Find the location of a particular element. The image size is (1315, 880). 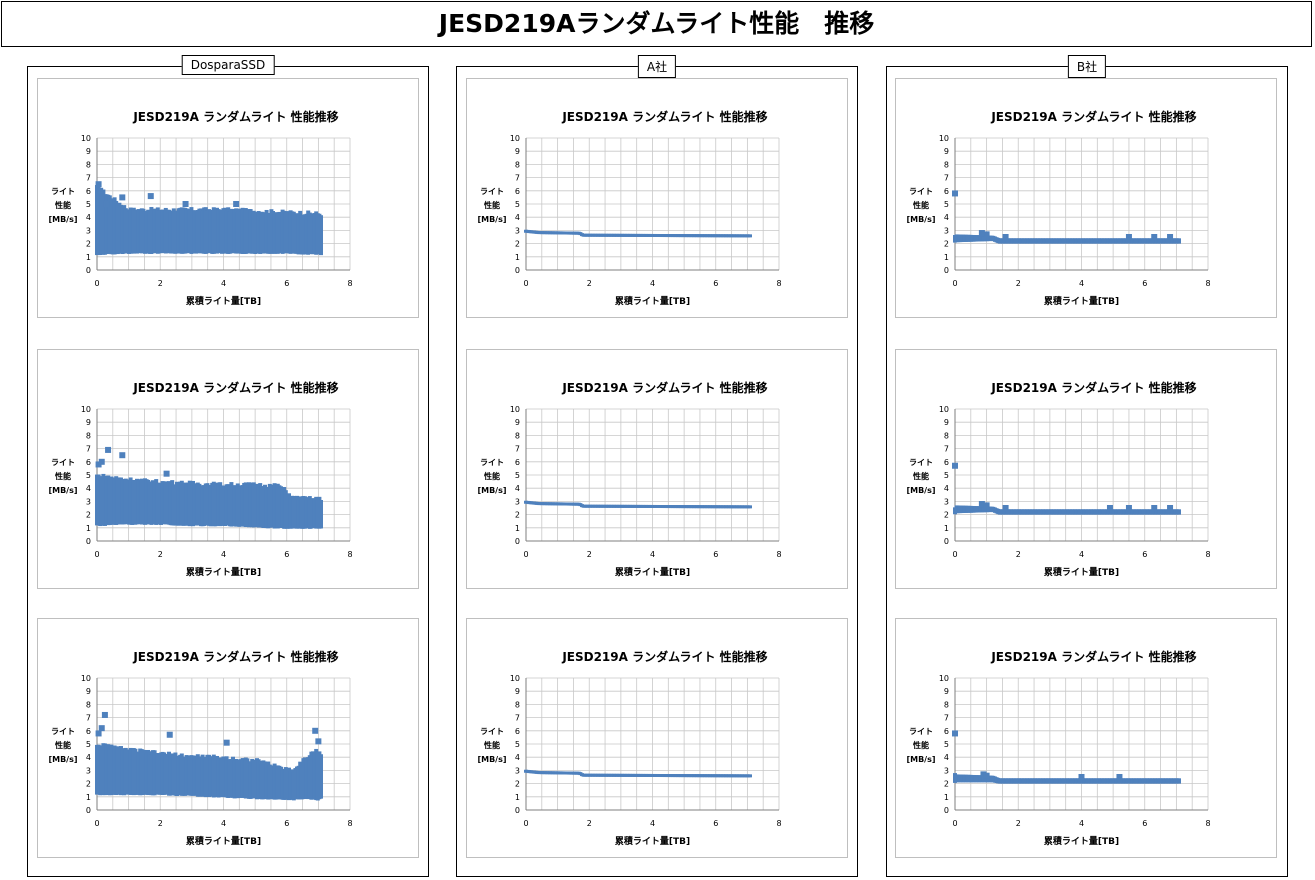

x-tick-label: 6 is located at coordinates (1144, 283).